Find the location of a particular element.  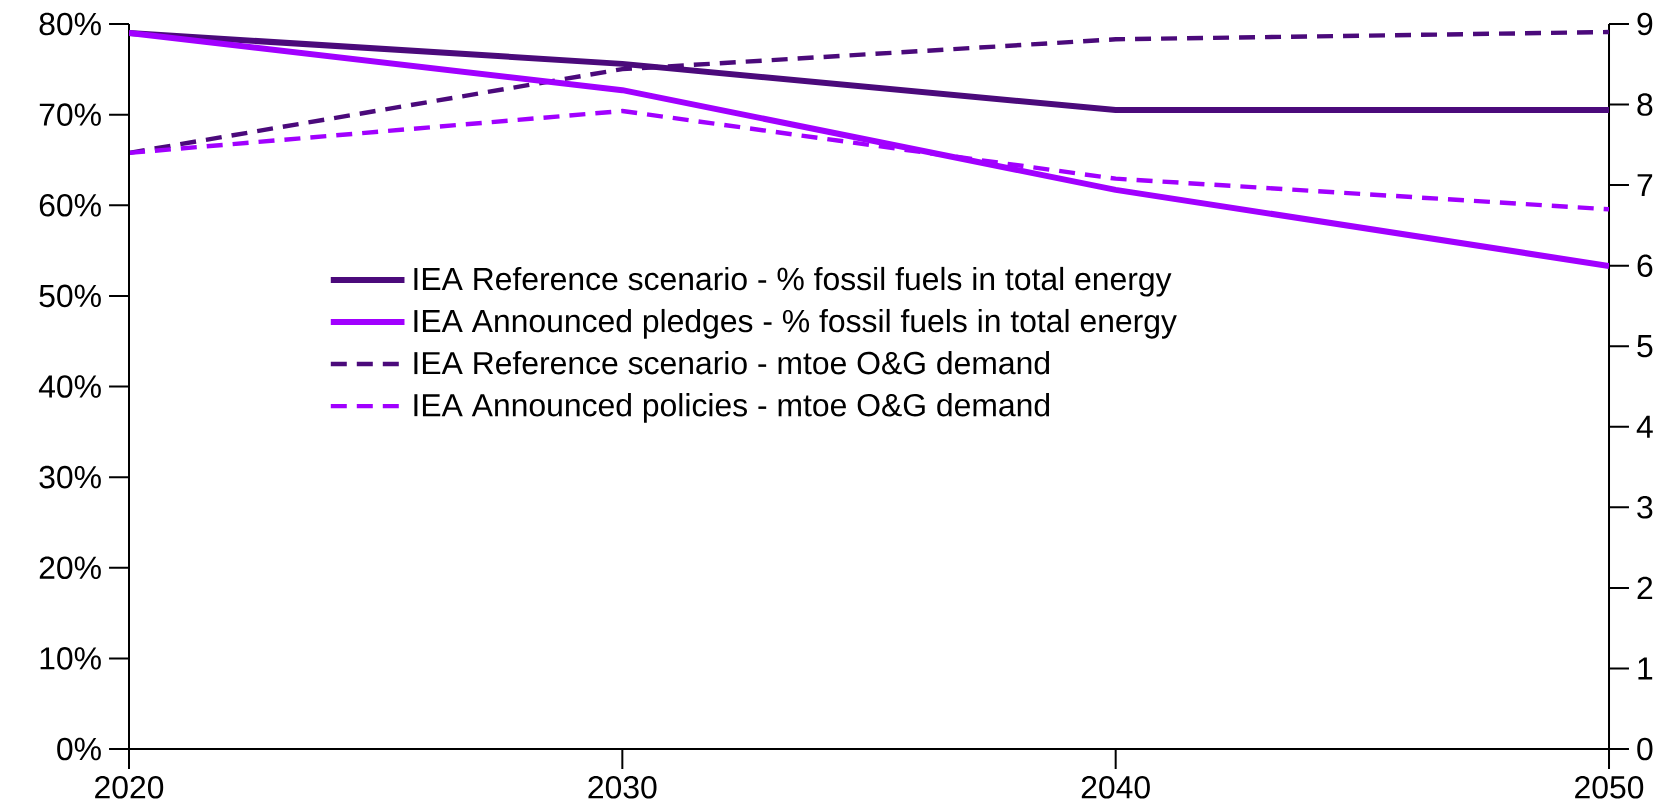

x-tick-label: 2050 is located at coordinates (1609, 787).